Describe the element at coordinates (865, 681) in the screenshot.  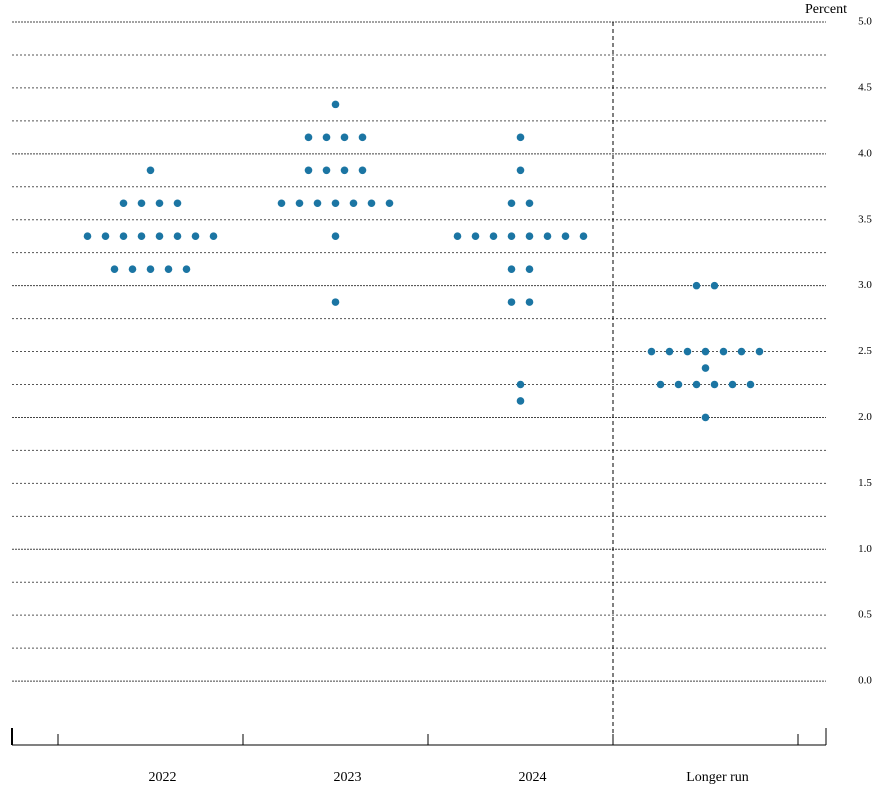
I see `y-tick-label: 0.0` at that location.